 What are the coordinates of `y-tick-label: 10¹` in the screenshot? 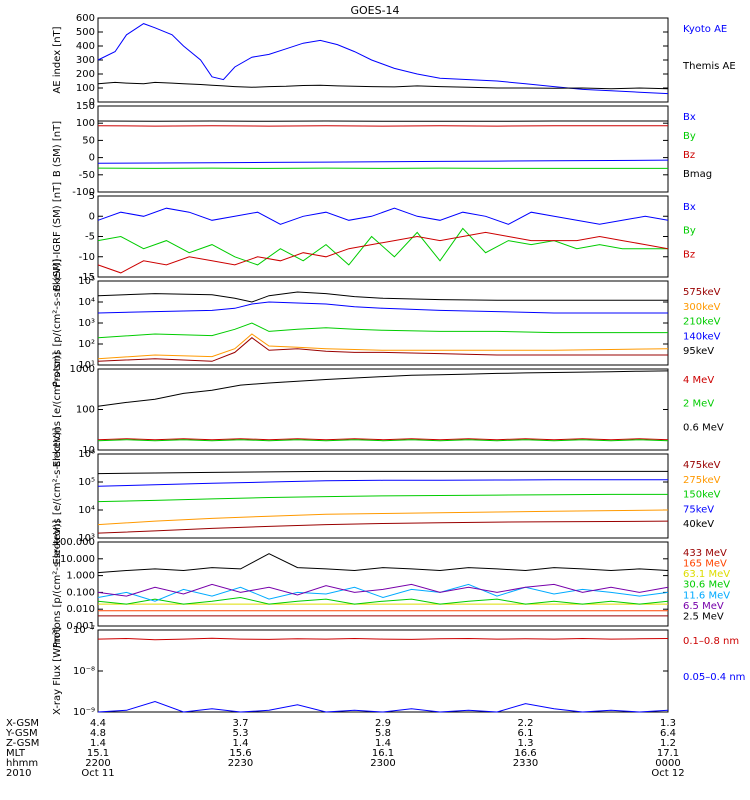 It's located at (86, 365).